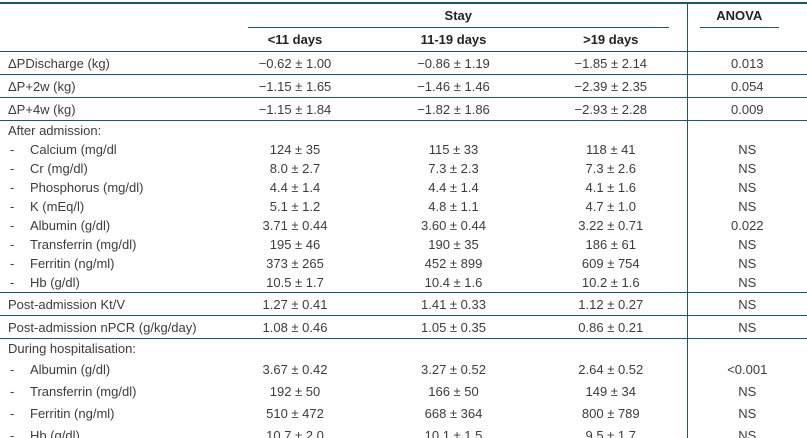  What do you see at coordinates (73, 391) in the screenshot?
I see `row-label: - Transferrin (mg/dl)` at bounding box center [73, 391].